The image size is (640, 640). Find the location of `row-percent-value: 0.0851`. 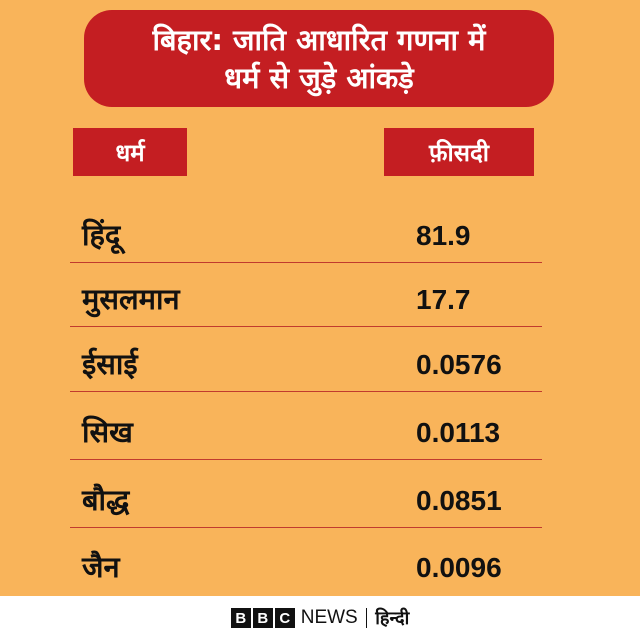

row-percent-value: 0.0851 is located at coordinates (459, 500).